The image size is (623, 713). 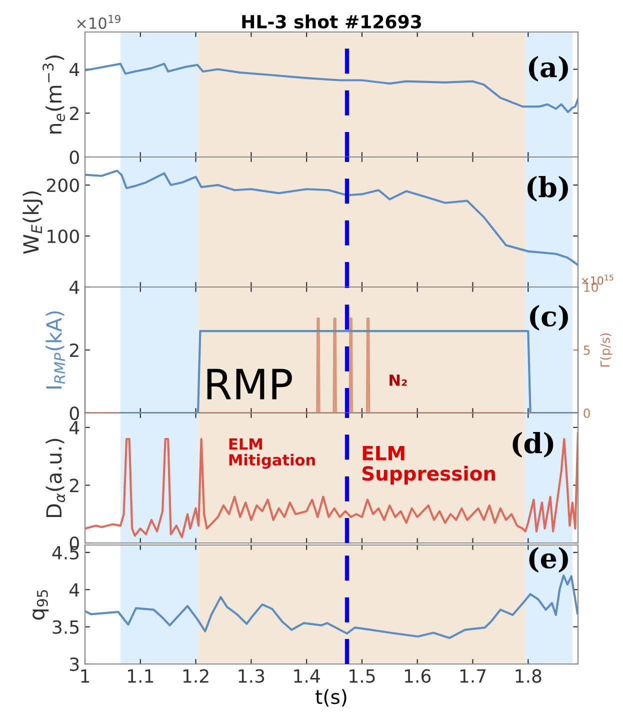 I want to click on y-tick-label: 200, so click(x=63, y=185).